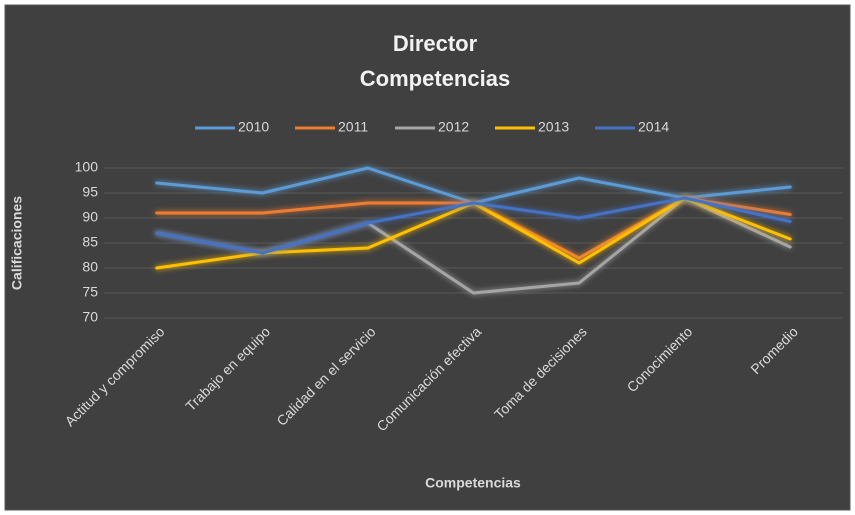 The height and width of the screenshot is (515, 855). I want to click on y-tick-label: 95, so click(90, 192).